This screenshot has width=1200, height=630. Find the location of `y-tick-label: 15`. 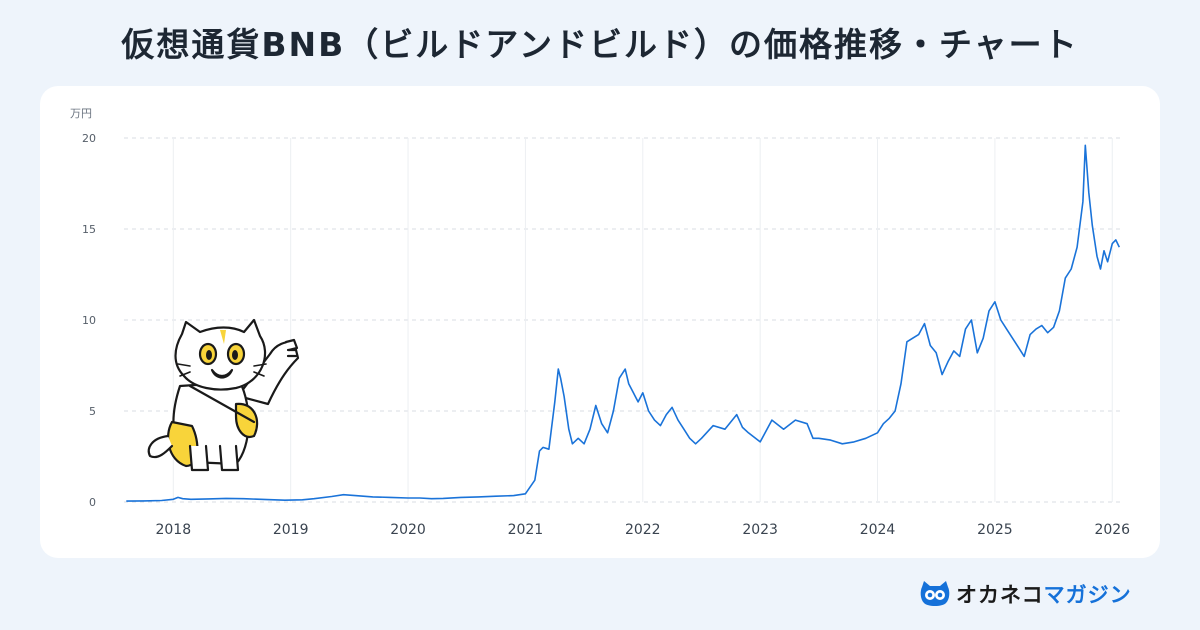

y-tick-label: 15 is located at coordinates (89, 229).